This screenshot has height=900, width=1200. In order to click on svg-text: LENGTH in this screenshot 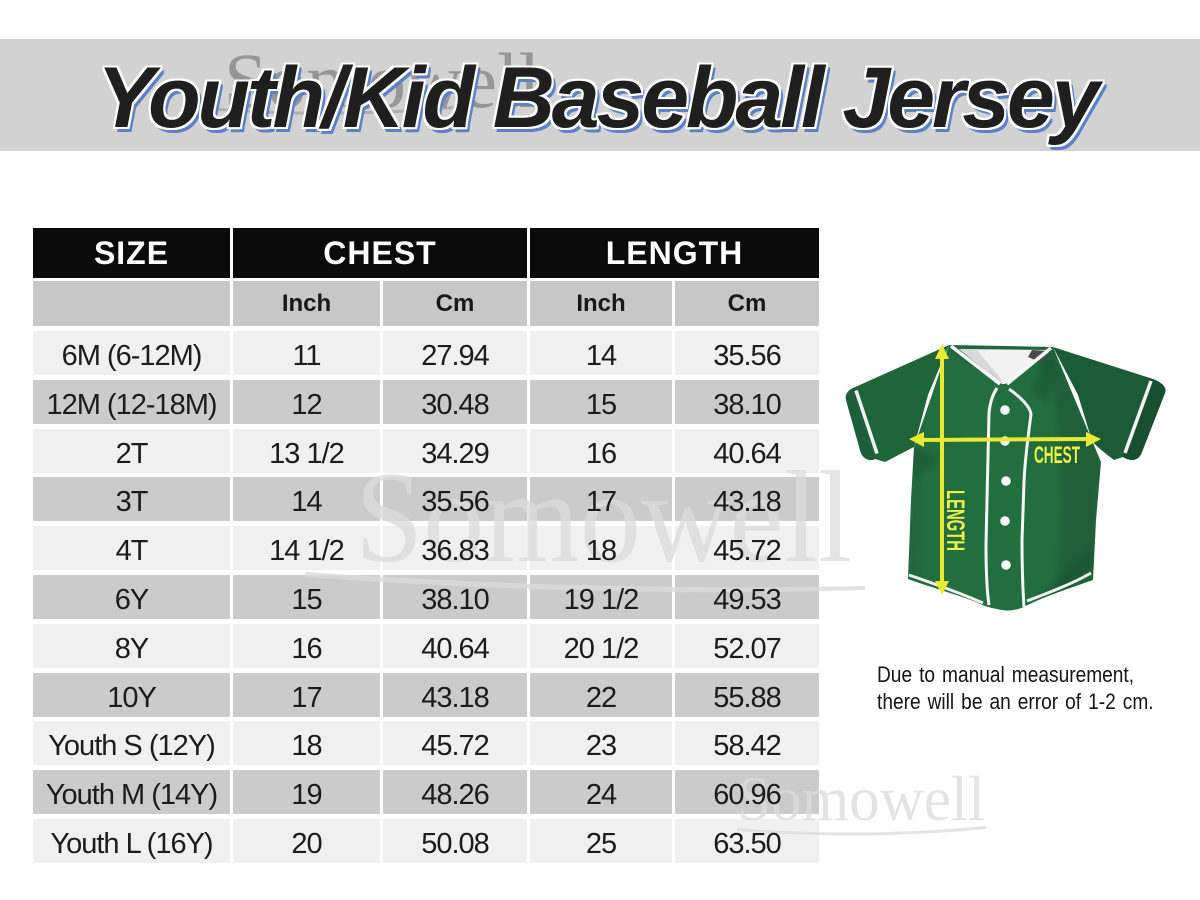, I will do `click(955, 520)`.